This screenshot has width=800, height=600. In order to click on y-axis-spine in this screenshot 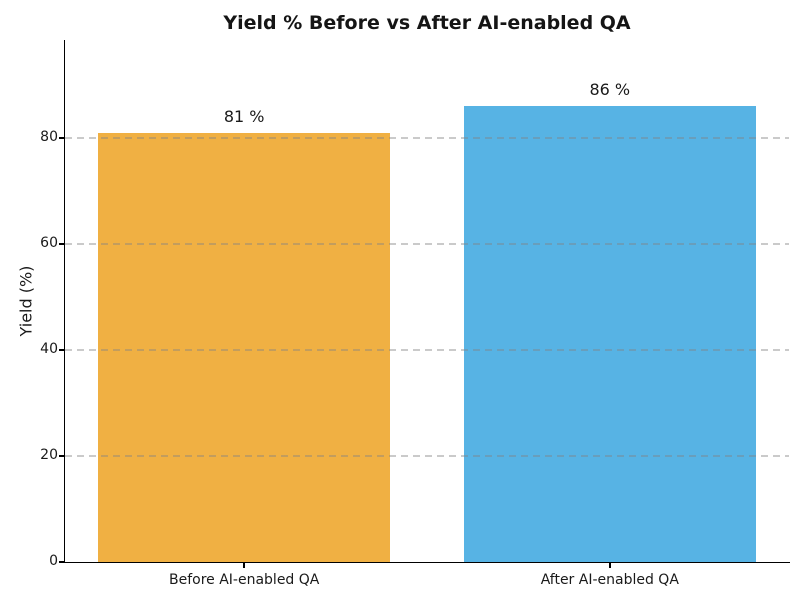, I will do `click(64, 301)`.